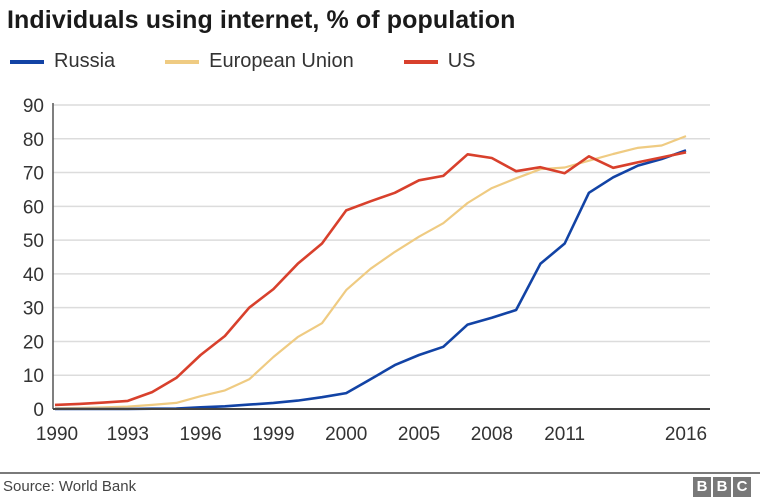 This screenshot has height=500, width=760. What do you see at coordinates (200, 434) in the screenshot?
I see `x-tick-label: 1996` at bounding box center [200, 434].